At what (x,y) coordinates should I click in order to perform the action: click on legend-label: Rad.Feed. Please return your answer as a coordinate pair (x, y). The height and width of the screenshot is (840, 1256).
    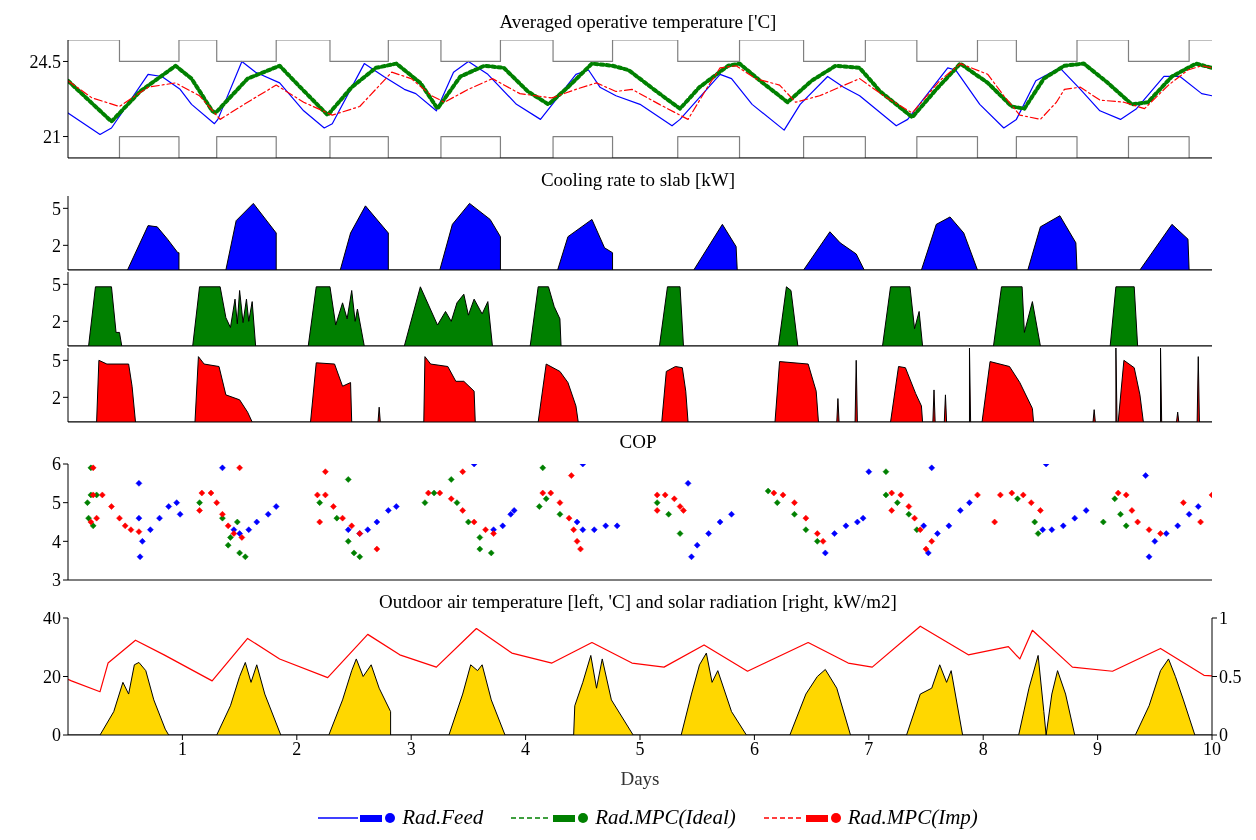
    Looking at the image, I should click on (443, 817).